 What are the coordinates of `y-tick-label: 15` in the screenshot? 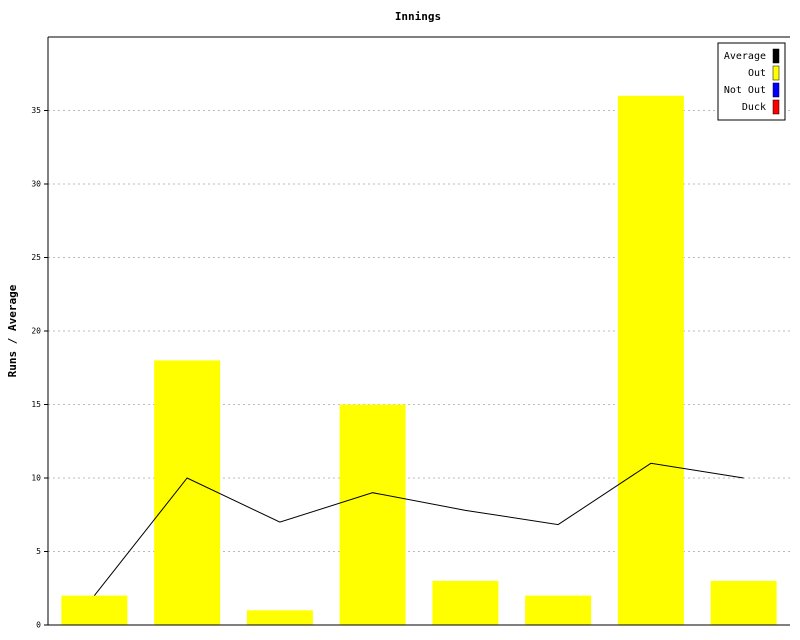 It's located at (36, 404).